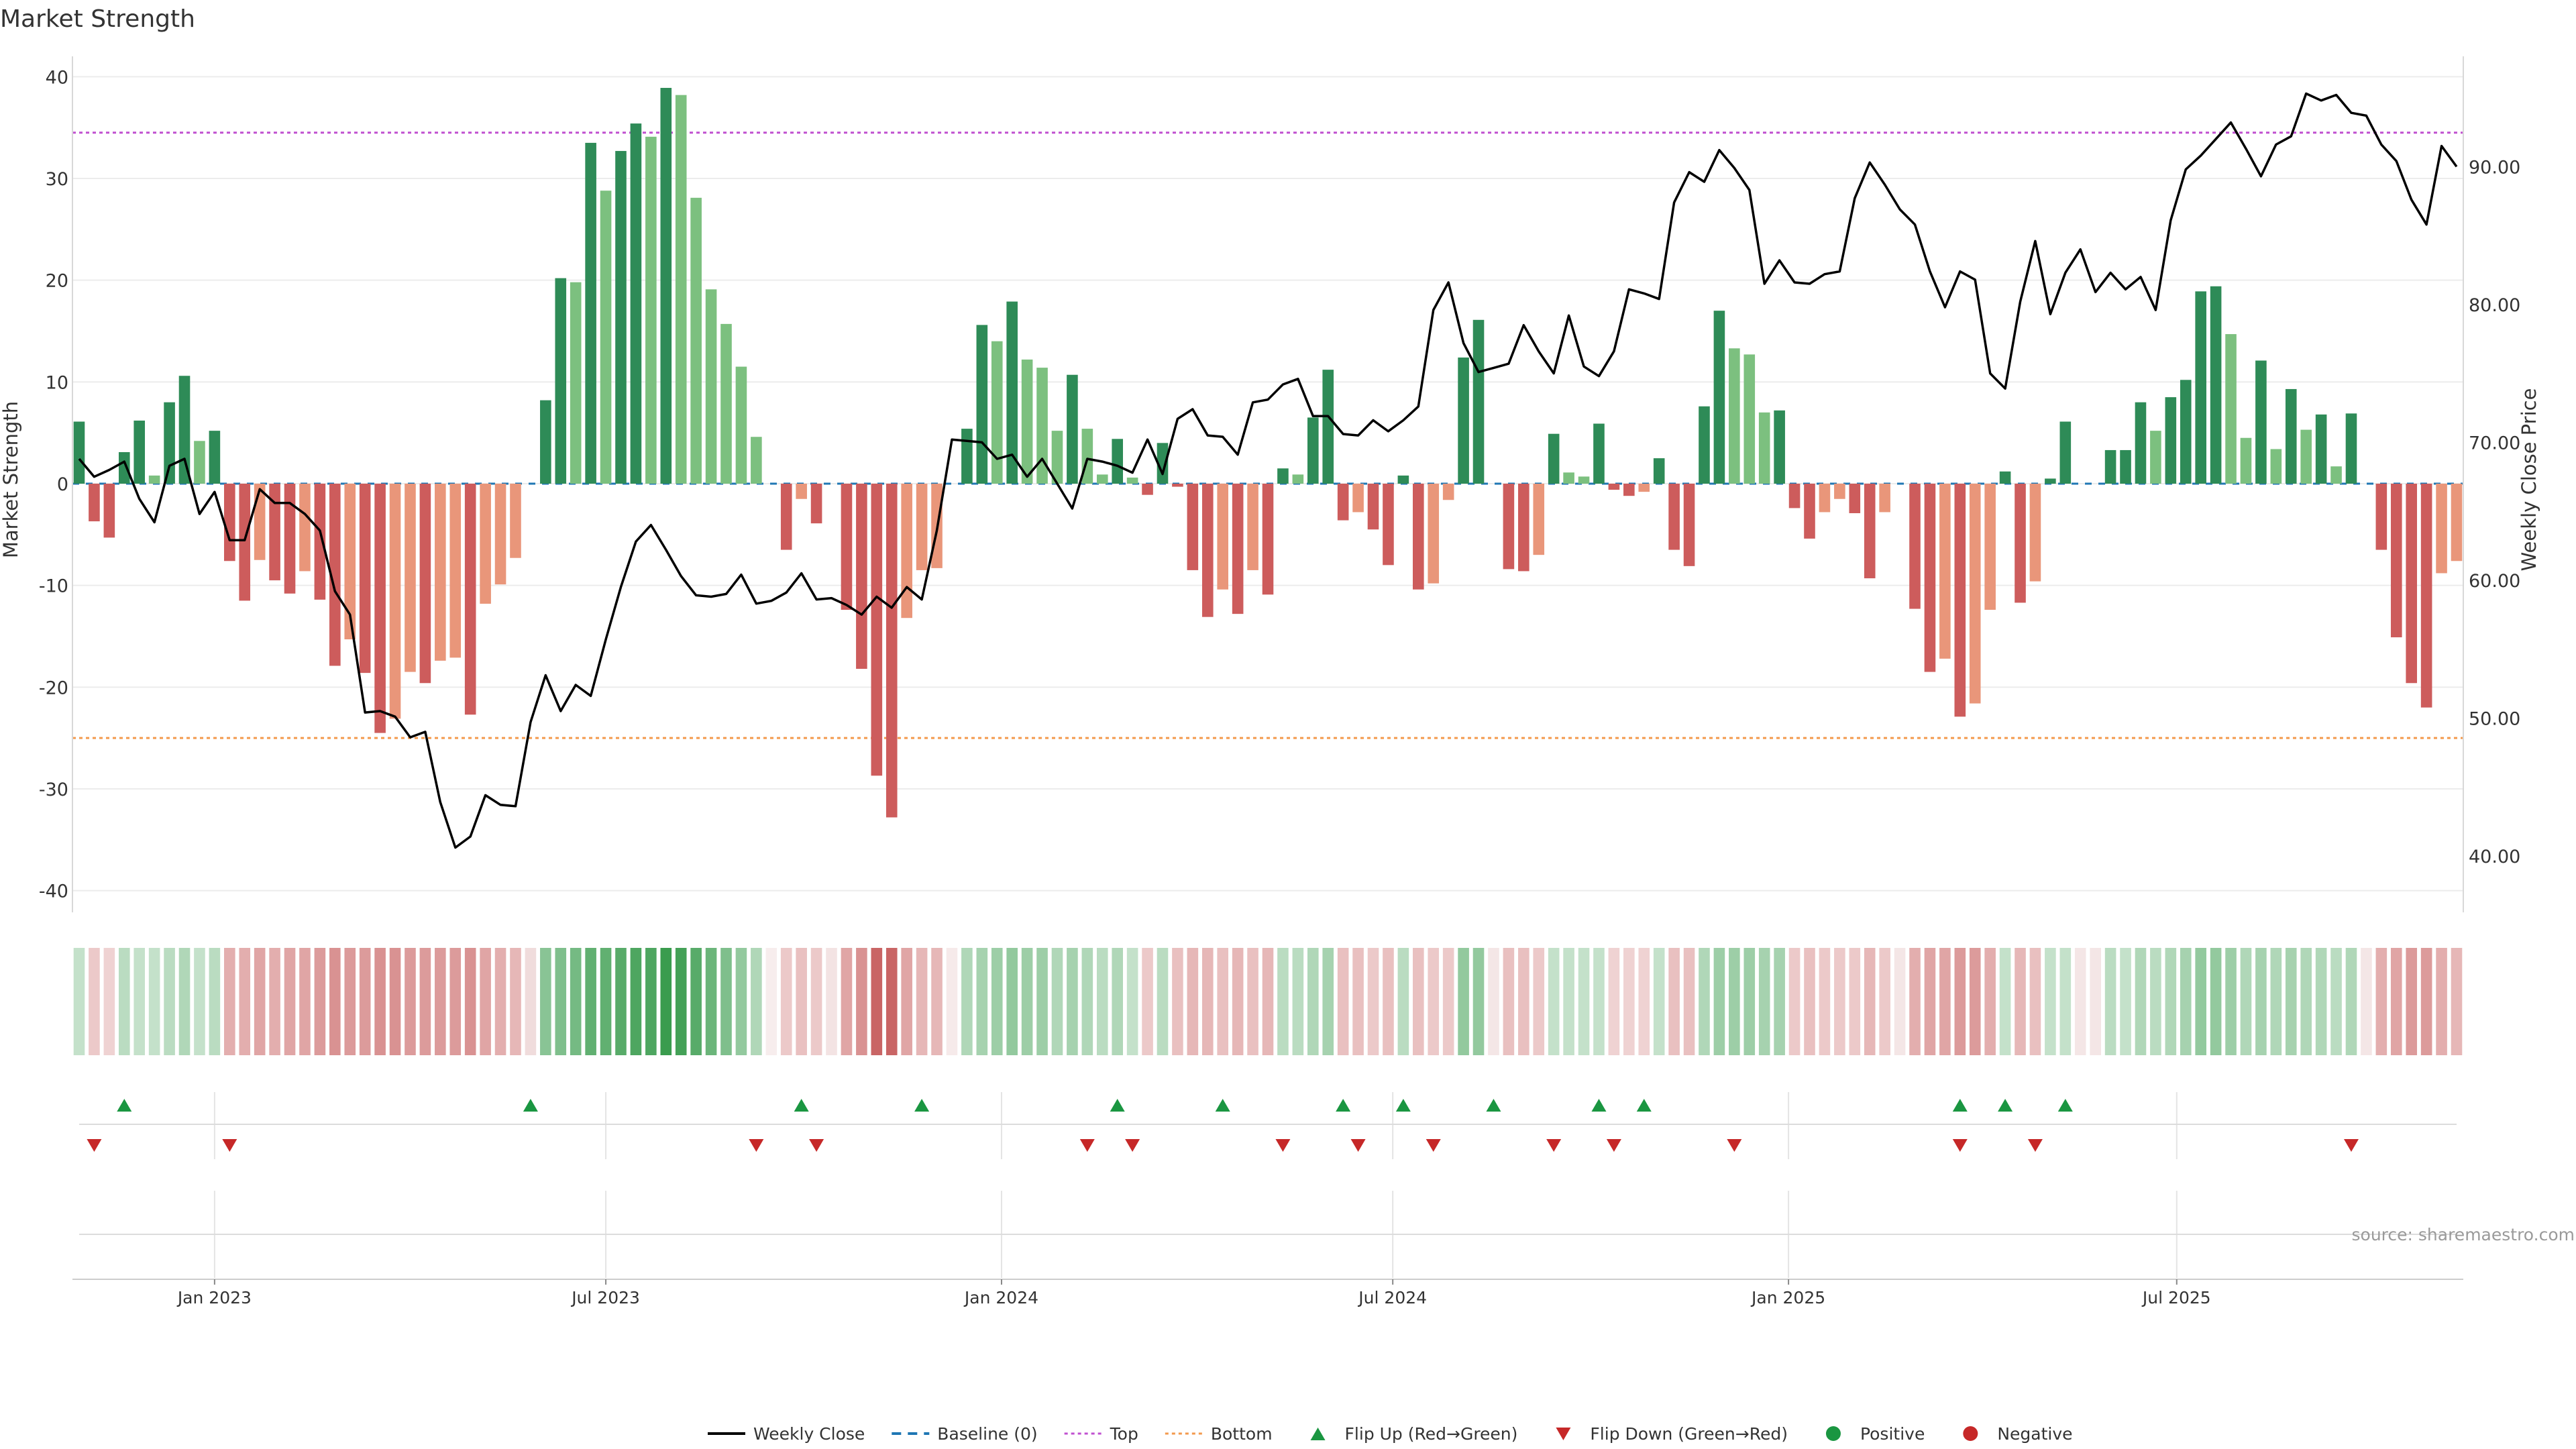 Image resolution: width=2576 pixels, height=1449 pixels. Describe the element at coordinates (53, 586) in the screenshot. I see `y-tick-label: -10` at that location.